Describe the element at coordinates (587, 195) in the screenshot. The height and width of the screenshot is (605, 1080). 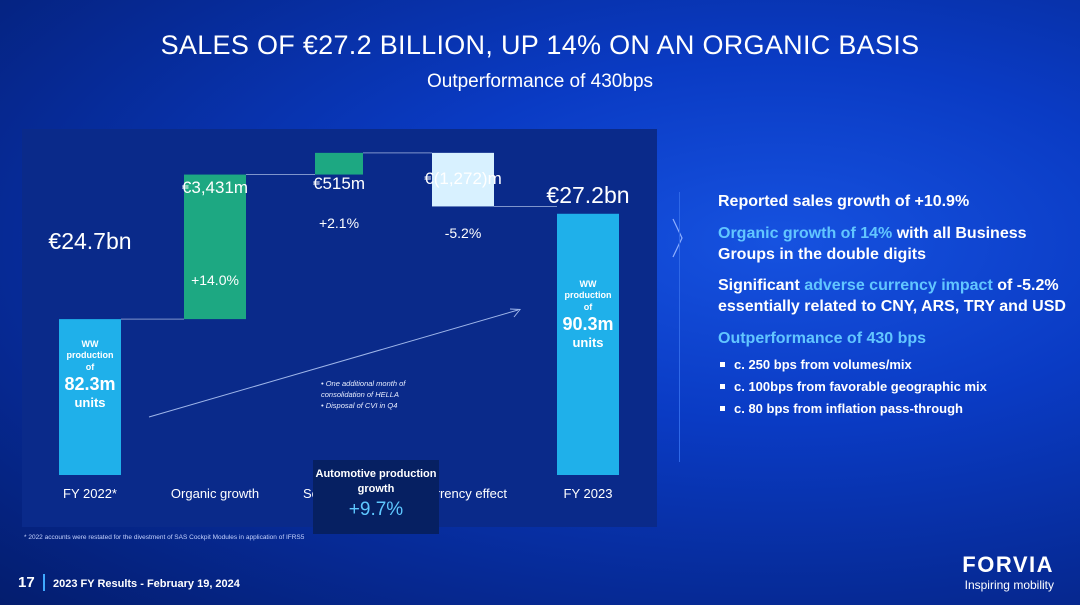
I see `value-label: €27.2bn` at that location.